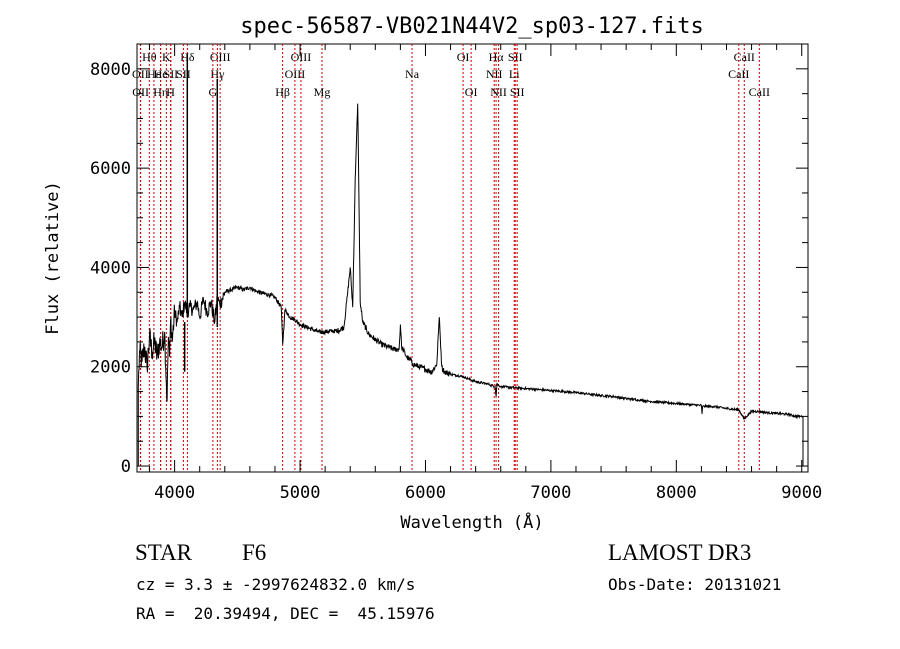 This screenshot has width=900, height=649. I want to click on line-marker-label: H, so click(170, 92).